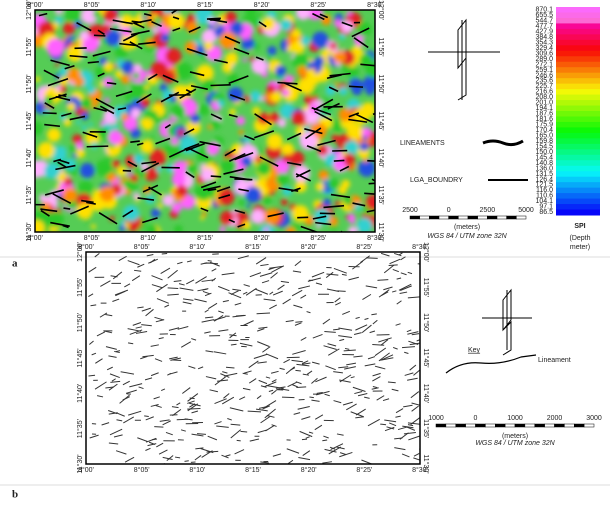 This screenshot has width=610, height=506. What do you see at coordinates (29, 120) in the screenshot?
I see `y-coord-label: 11°45'` at bounding box center [29, 120].